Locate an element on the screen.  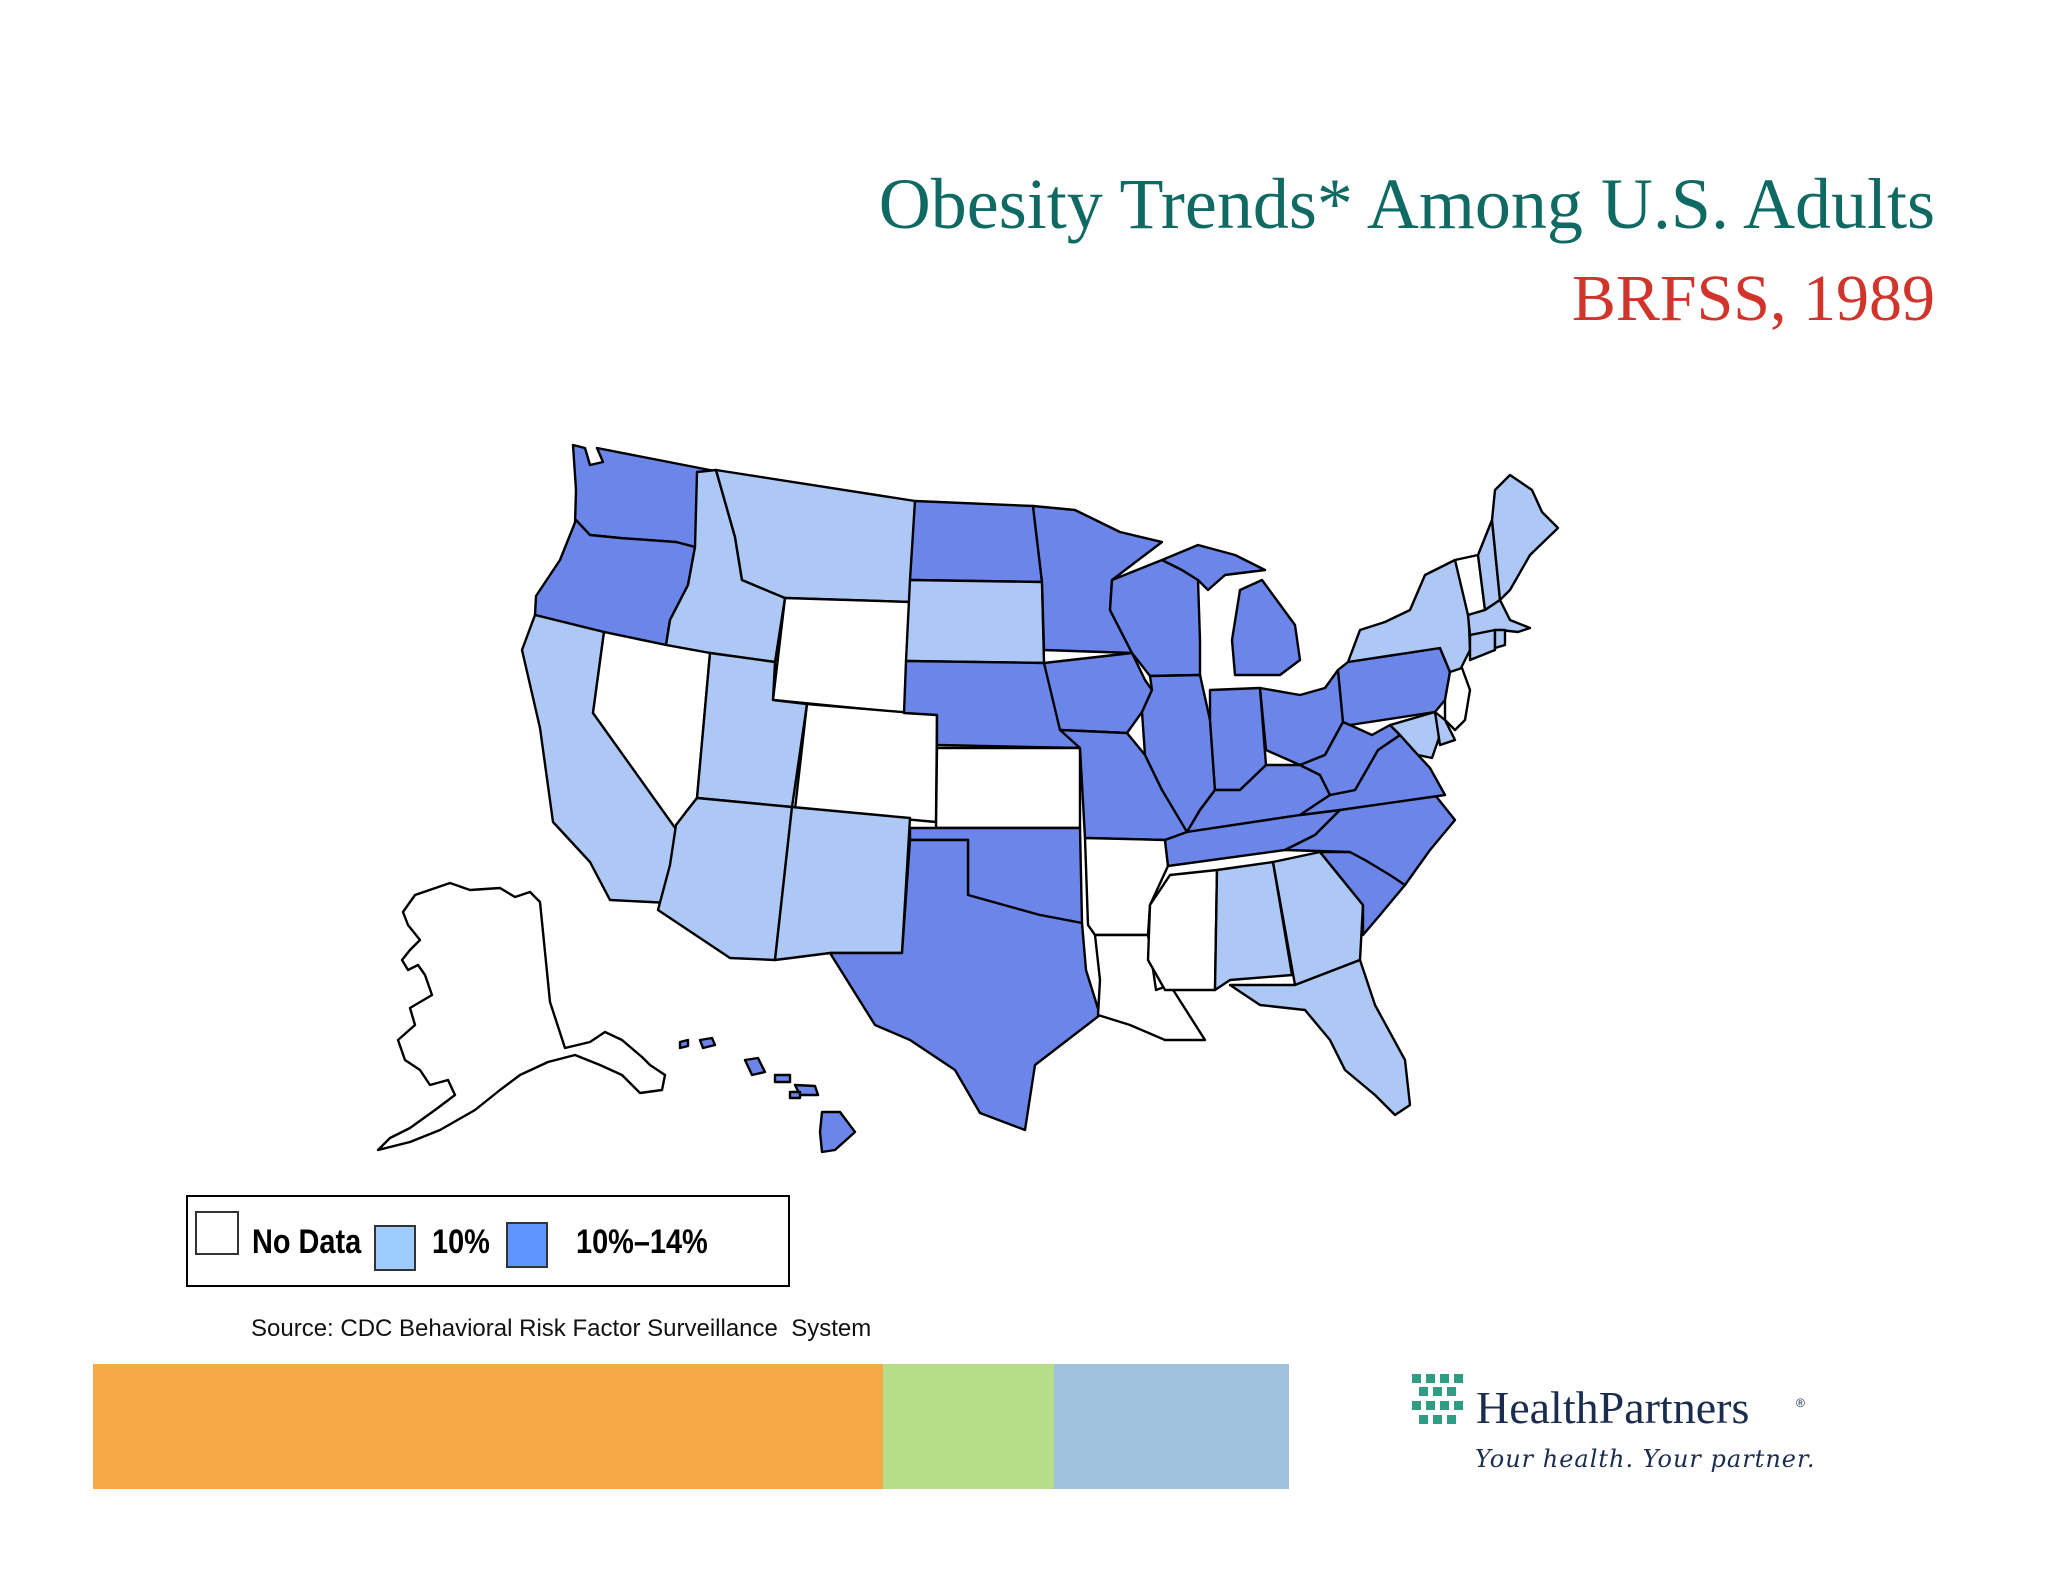
healthpartners-grid-icon is located at coordinates (1437, 1399).